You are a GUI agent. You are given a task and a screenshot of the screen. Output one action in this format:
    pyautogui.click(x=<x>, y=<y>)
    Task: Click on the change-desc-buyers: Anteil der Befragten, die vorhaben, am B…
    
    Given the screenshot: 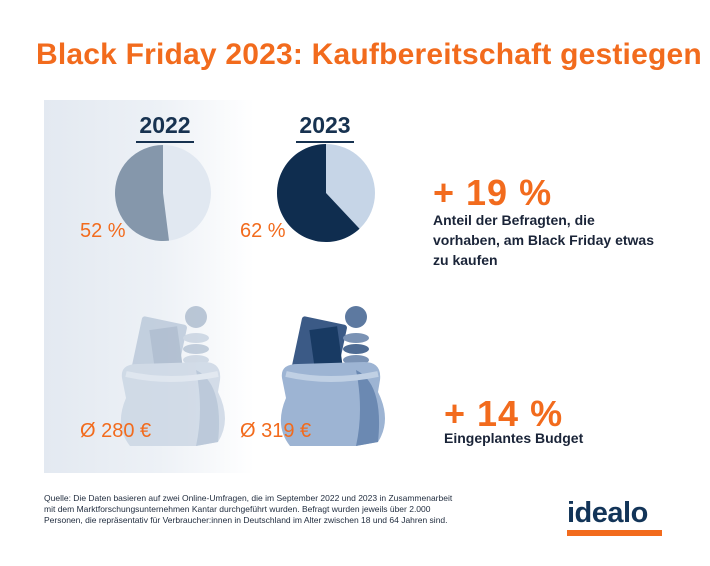 What is the action you would take?
    pyautogui.click(x=543, y=240)
    